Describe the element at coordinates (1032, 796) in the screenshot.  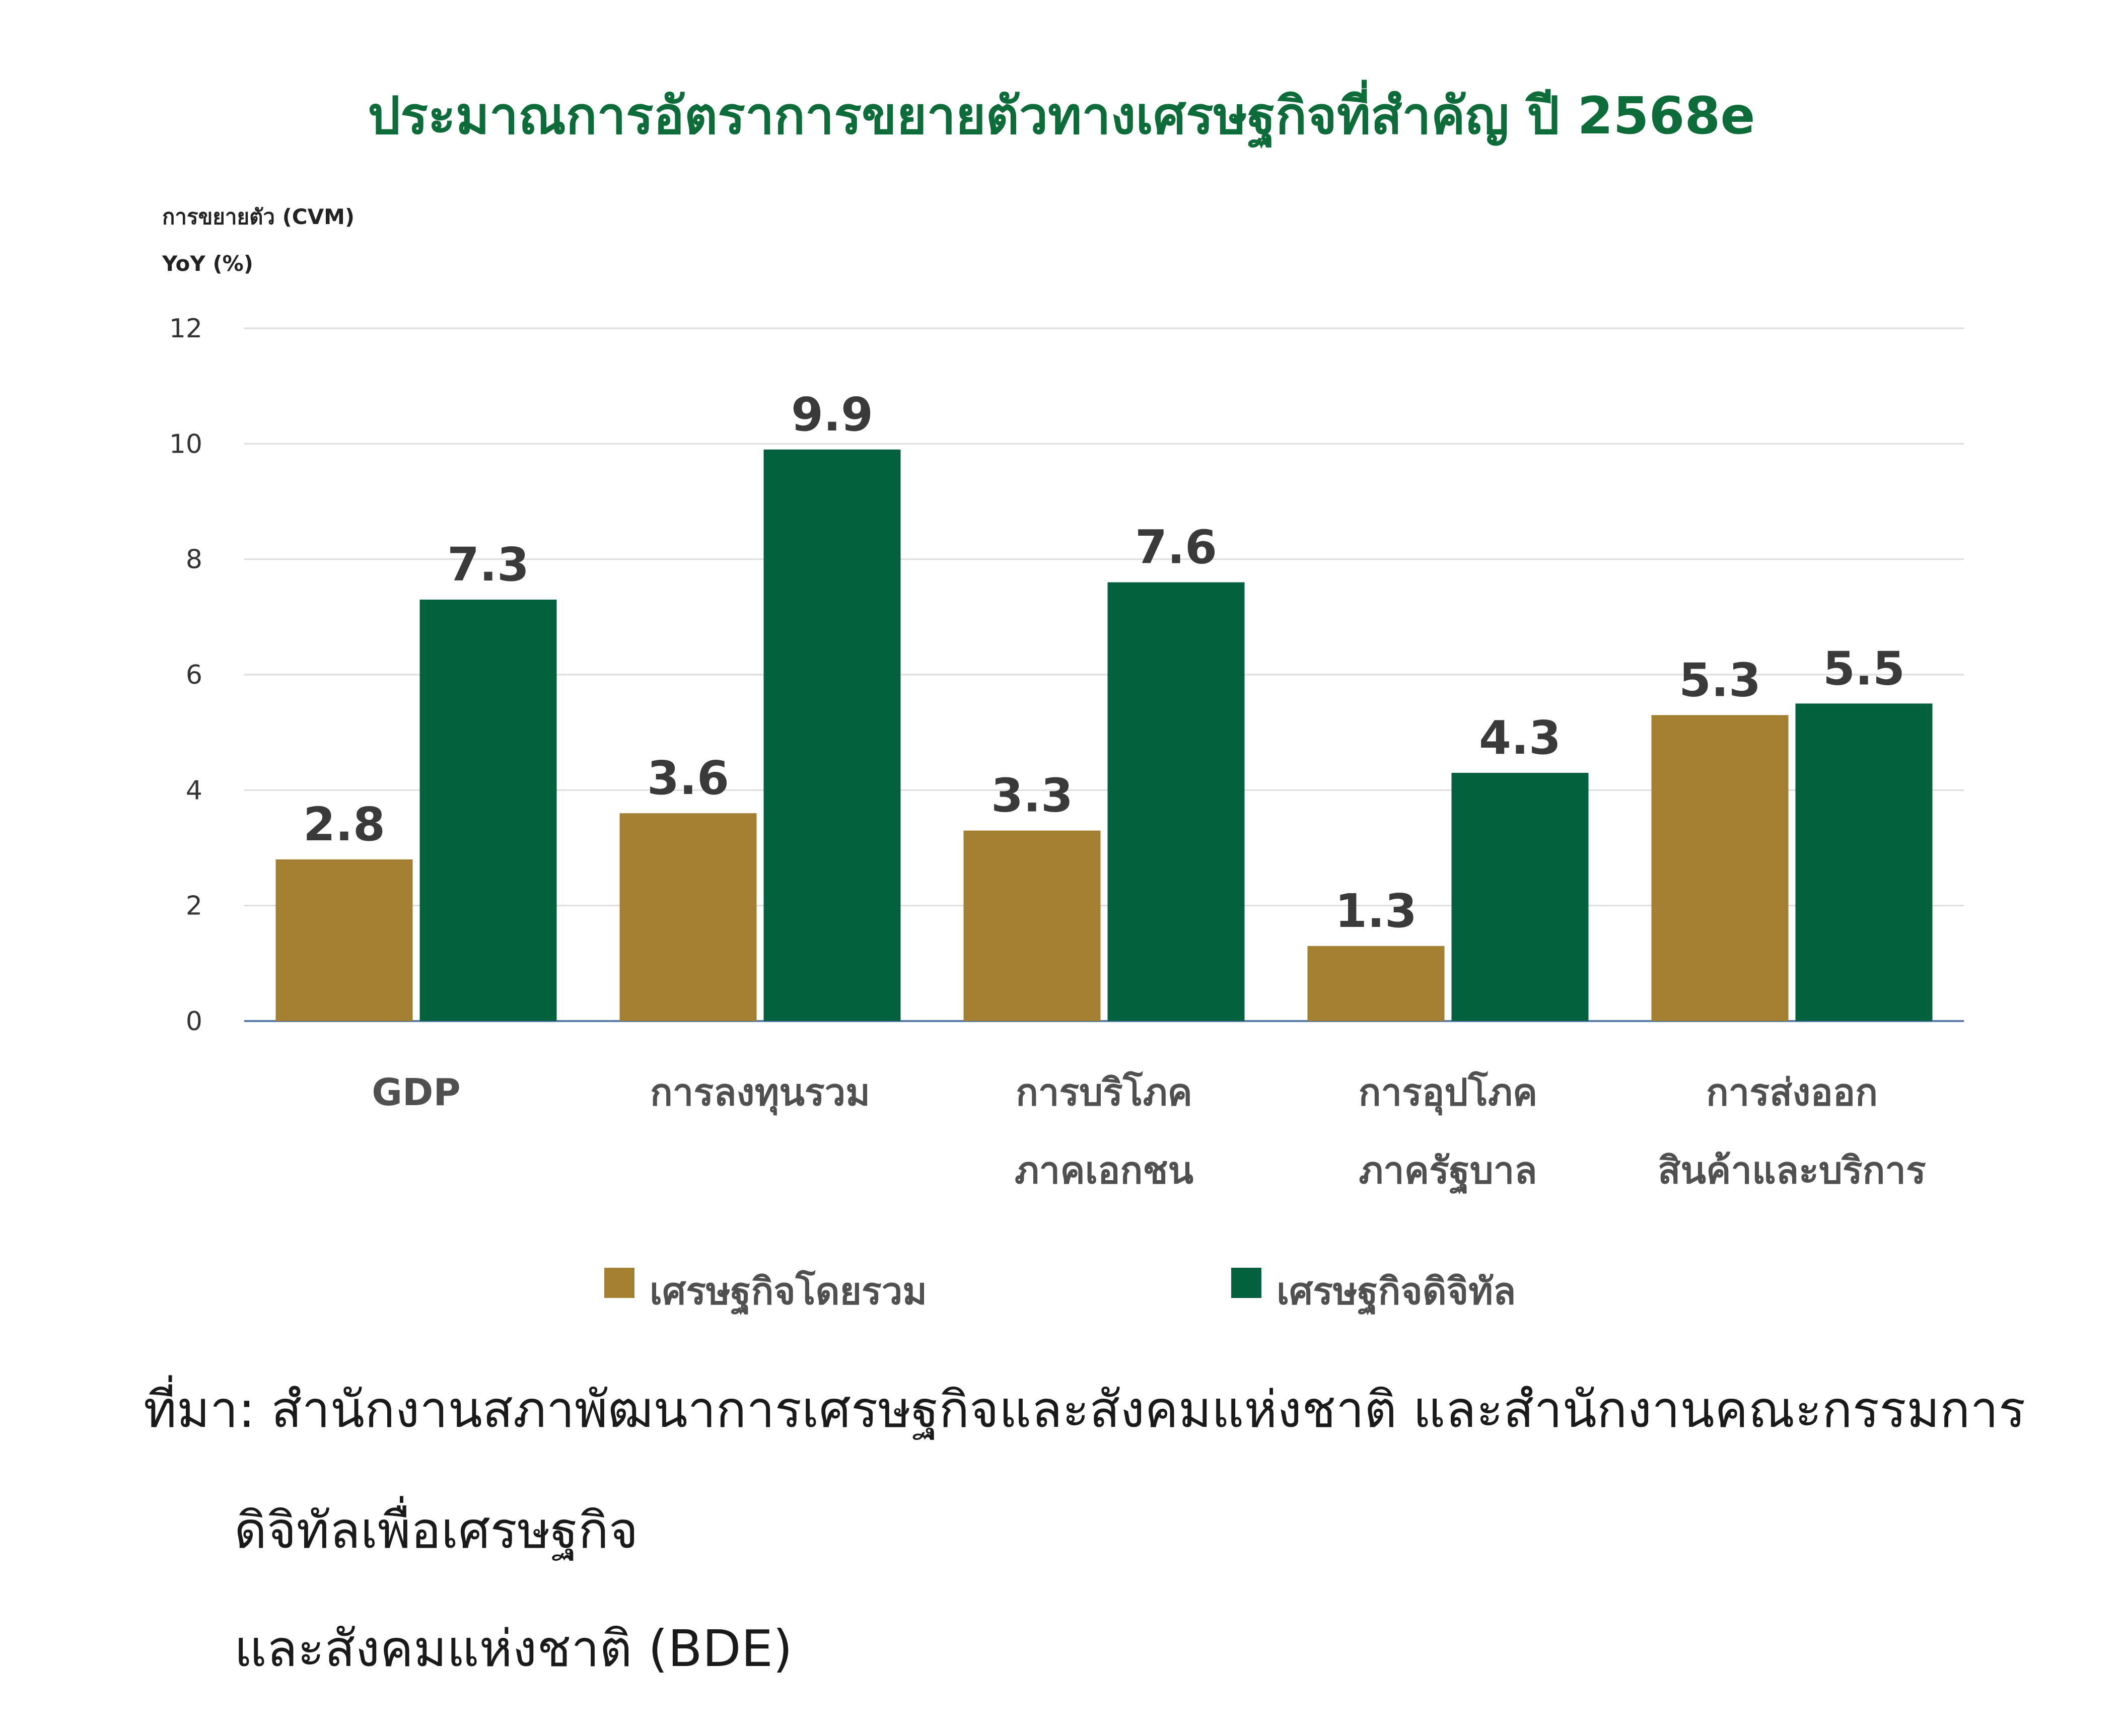
I see `data-label: 3.3` at that location.